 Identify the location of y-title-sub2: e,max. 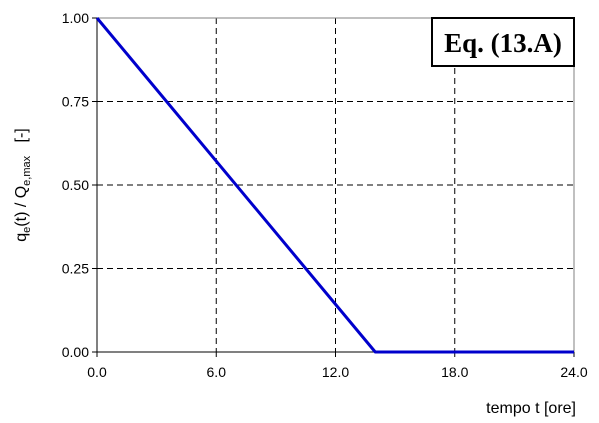
(27, 170).